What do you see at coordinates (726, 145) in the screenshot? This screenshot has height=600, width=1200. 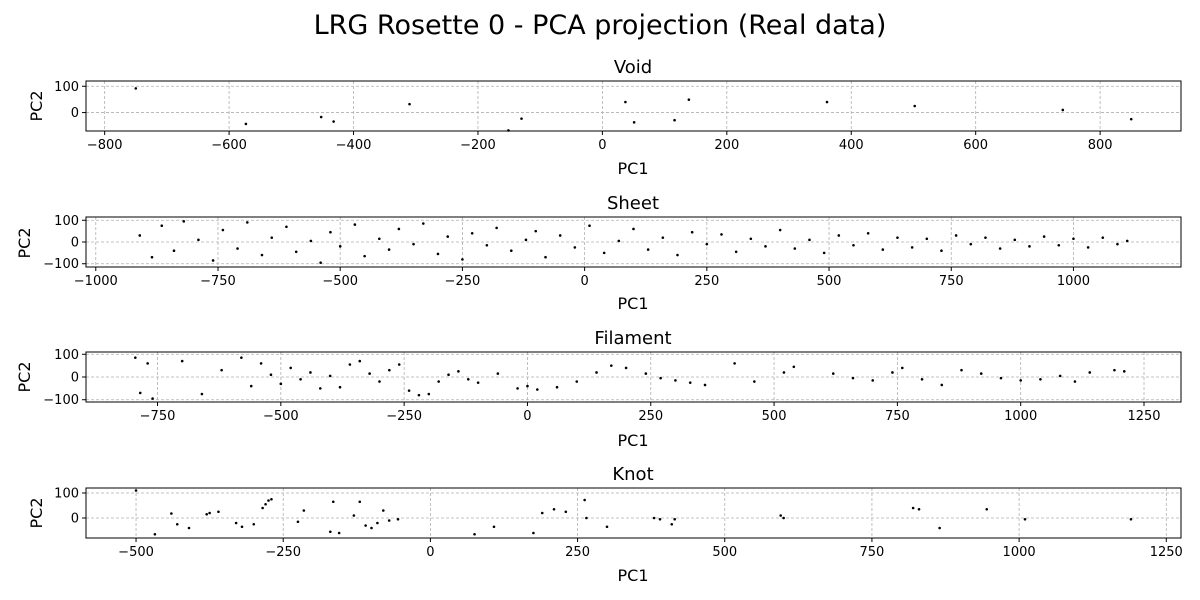 I see `x-tick-label: 200` at bounding box center [726, 145].